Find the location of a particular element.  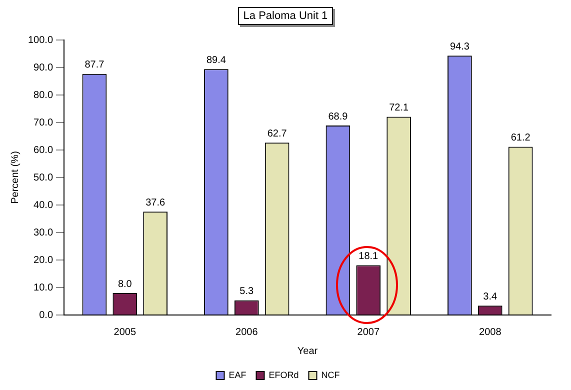

data-label: 89.4 is located at coordinates (216, 60).